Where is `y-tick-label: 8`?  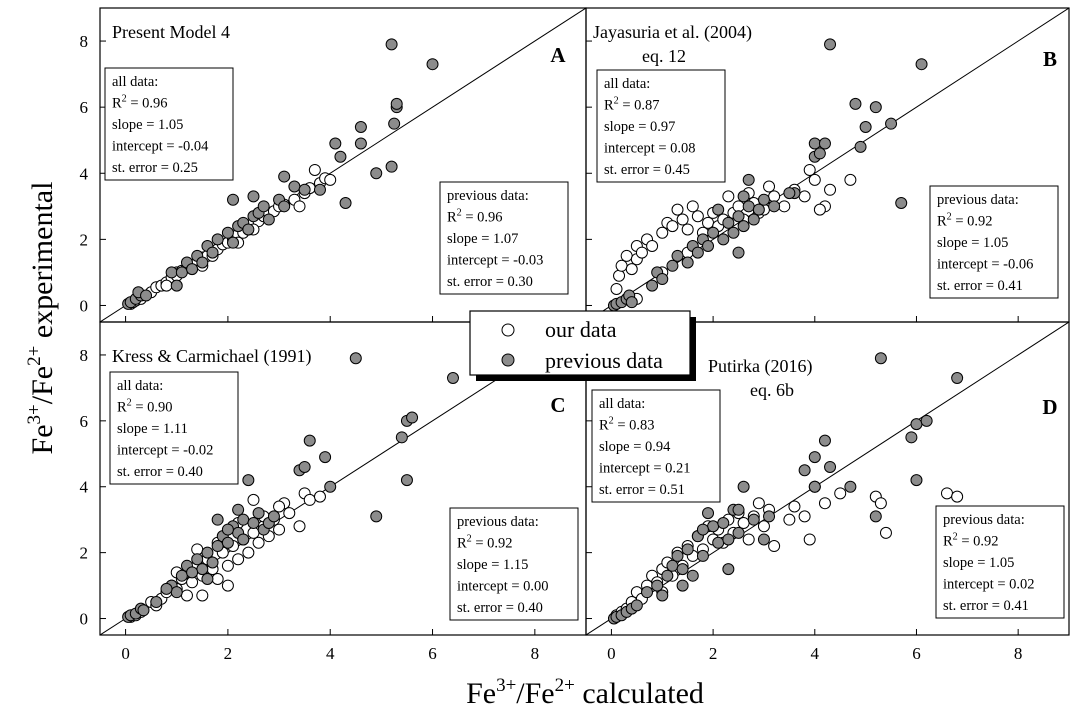 y-tick-label: 8 is located at coordinates (84, 41).